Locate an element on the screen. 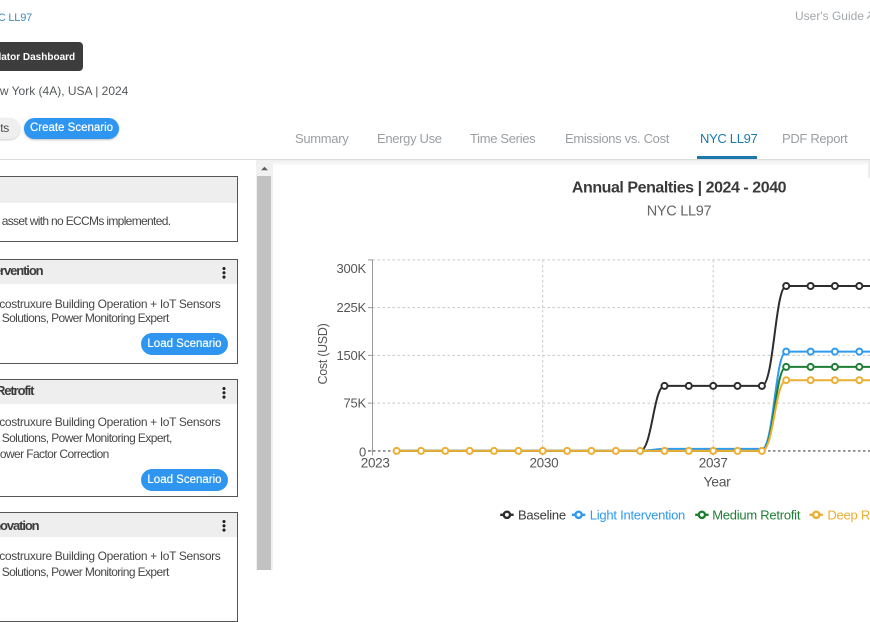 The width and height of the screenshot is (870, 622). svg-text: Year is located at coordinates (717, 481).